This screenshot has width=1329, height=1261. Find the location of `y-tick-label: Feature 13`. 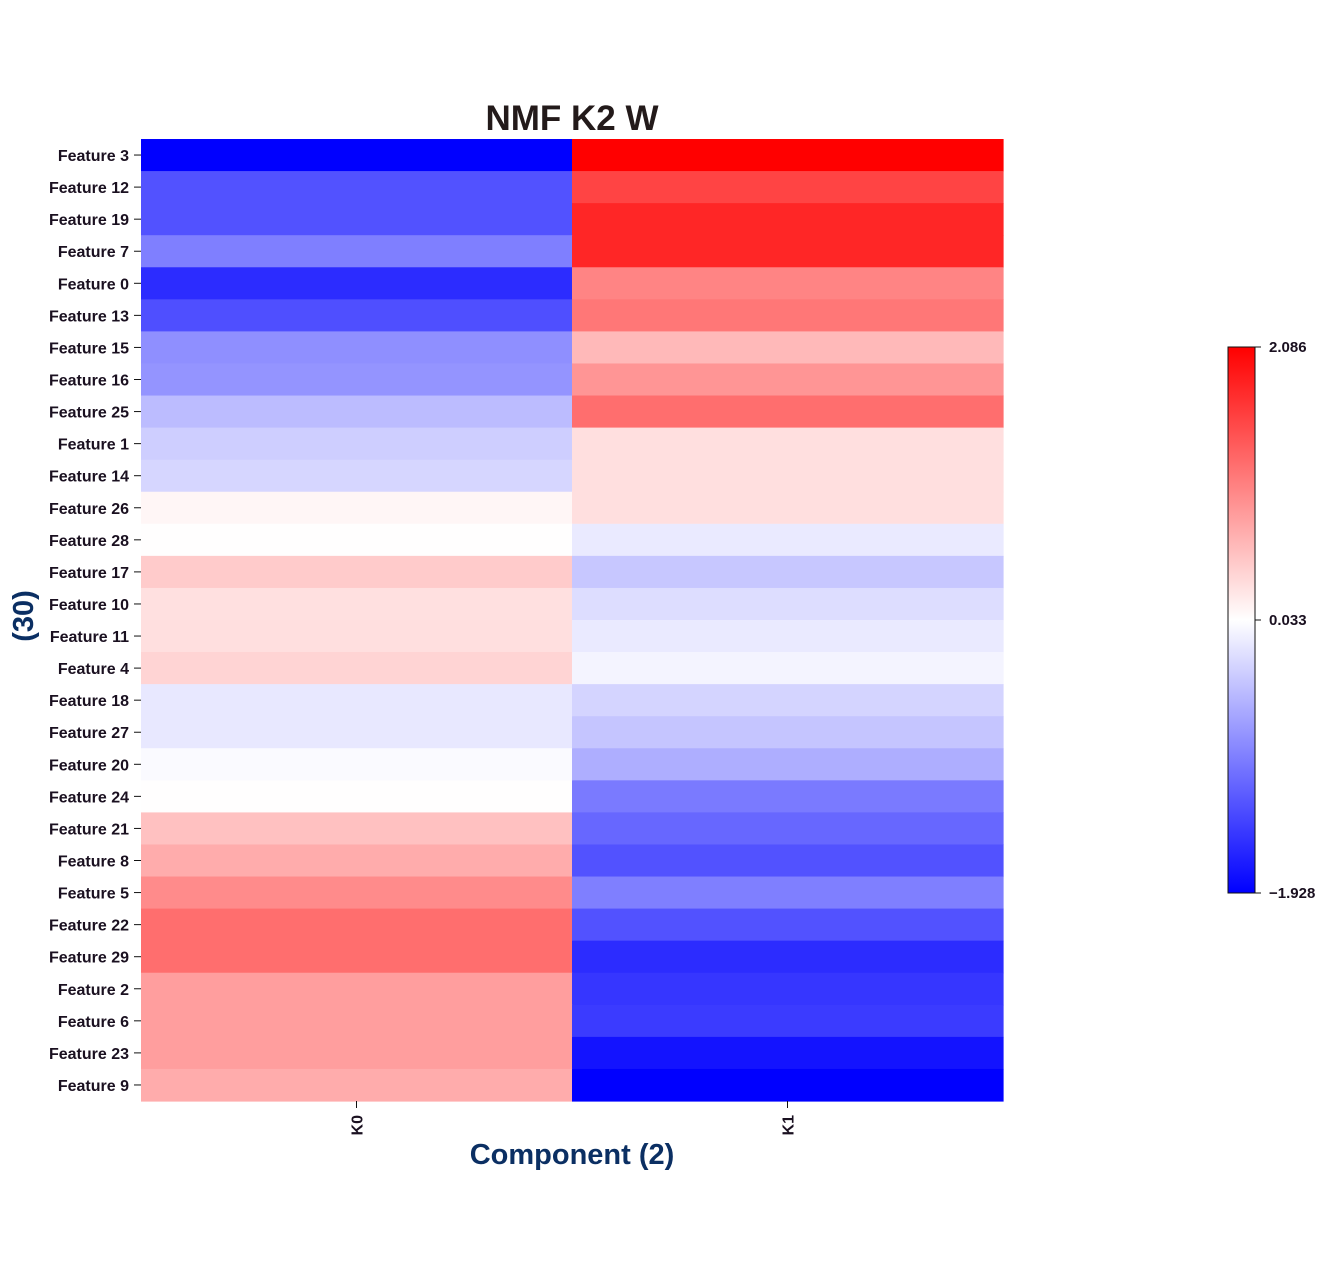

y-tick-label: Feature 13 is located at coordinates (89, 316).